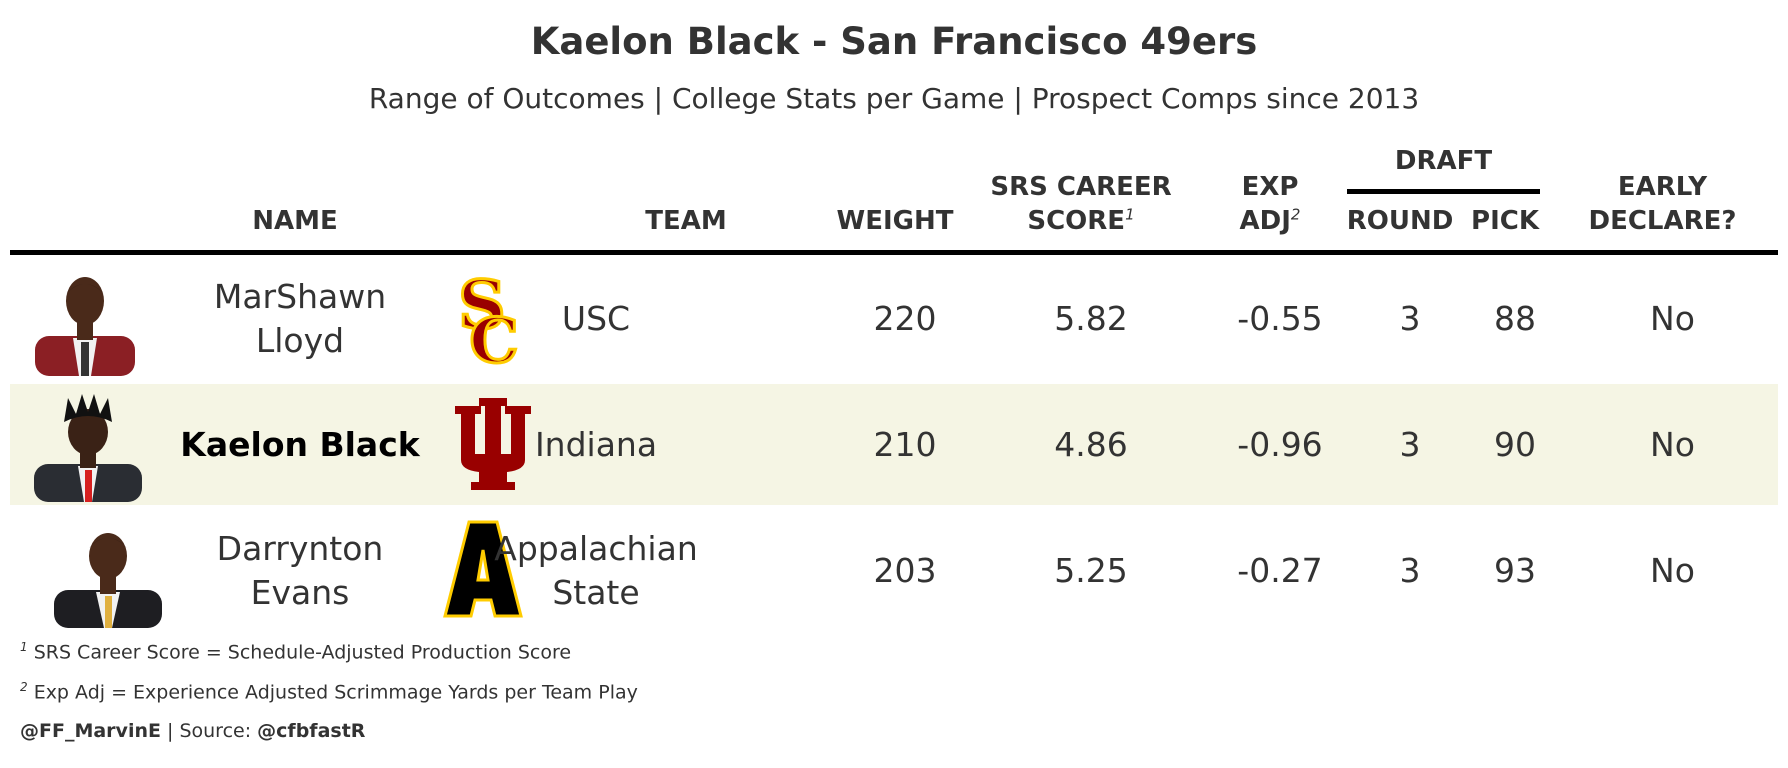 This screenshot has height=768, width=1788. I want to click on header-early-line1: EARLY, so click(1662, 187).